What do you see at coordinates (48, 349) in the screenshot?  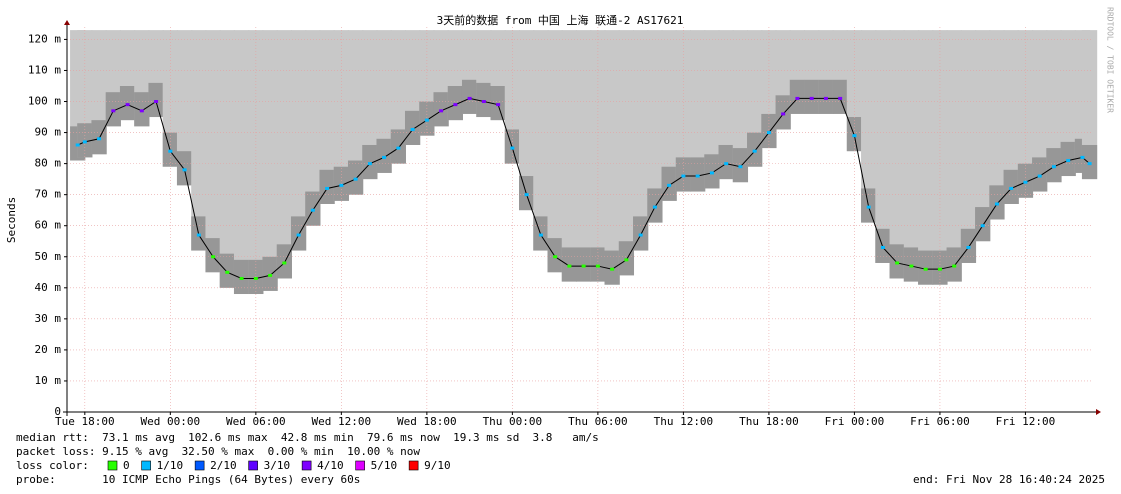 I see `y-tick-label: 20 m` at bounding box center [48, 349].